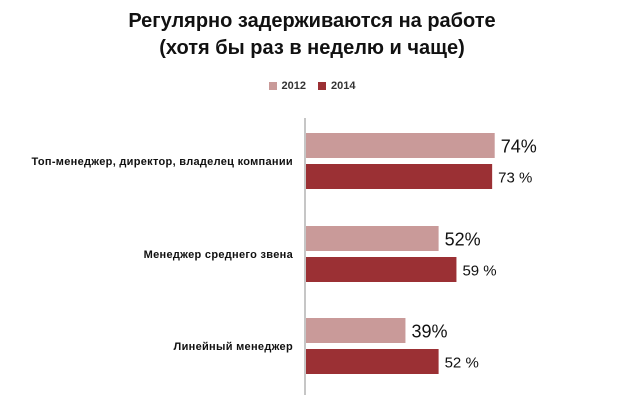  What do you see at coordinates (312, 48) in the screenshot?
I see `chart-title-line2: (хотя бы раз в неделю и чаще)` at bounding box center [312, 48].